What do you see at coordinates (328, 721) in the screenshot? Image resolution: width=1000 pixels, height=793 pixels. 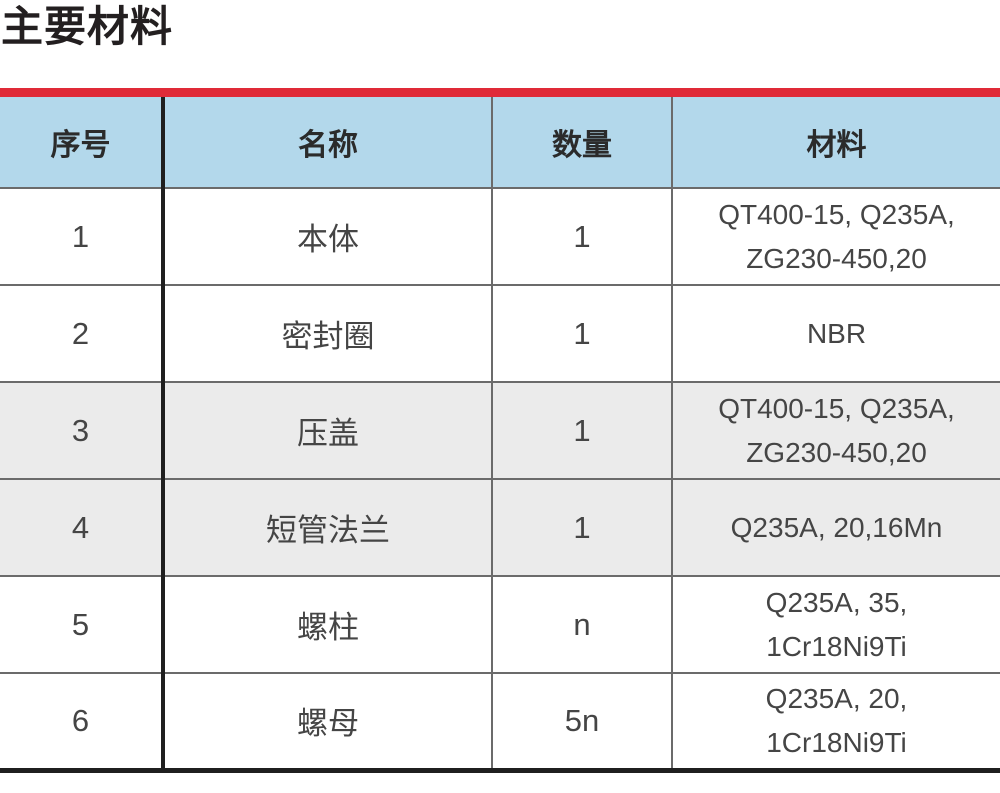 I see `cell-name: 螺母` at bounding box center [328, 721].